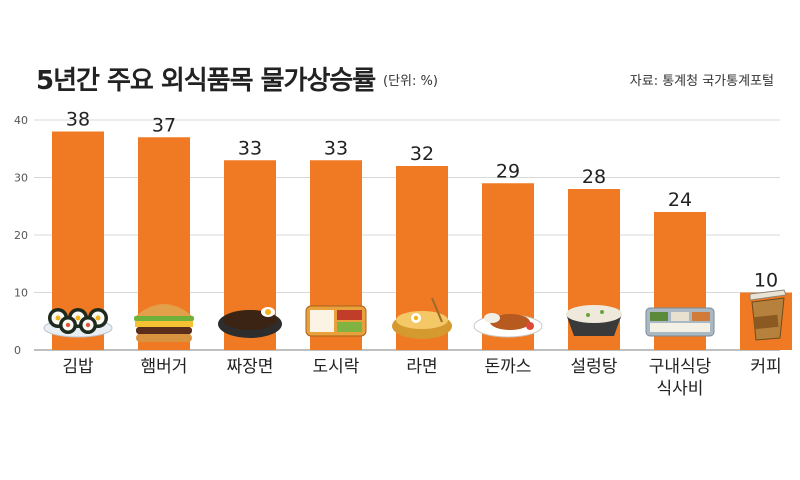 The height and width of the screenshot is (480, 800). Describe the element at coordinates (594, 367) in the screenshot. I see `category-label: 설렁탕` at that location.